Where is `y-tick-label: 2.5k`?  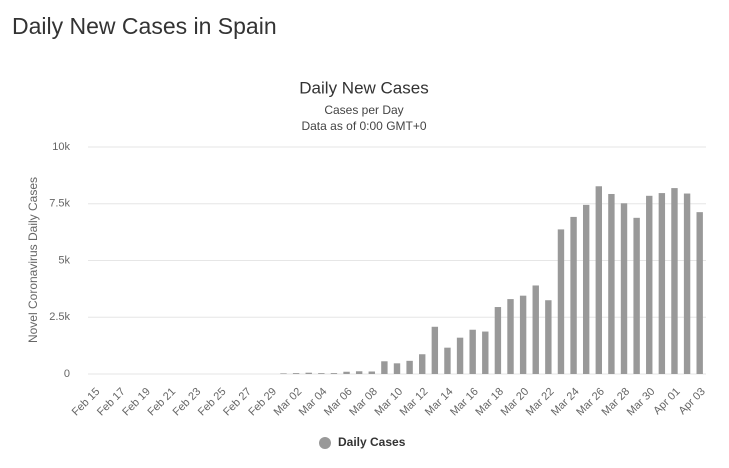
y-tick-label: 2.5k is located at coordinates (59, 317).